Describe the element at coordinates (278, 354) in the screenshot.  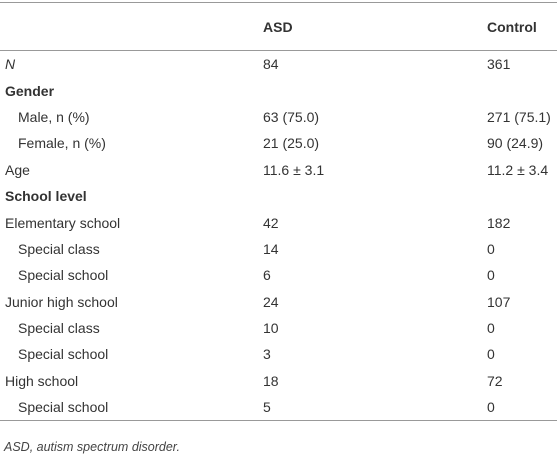
I see `table-row: Special school 3 0` at that location.